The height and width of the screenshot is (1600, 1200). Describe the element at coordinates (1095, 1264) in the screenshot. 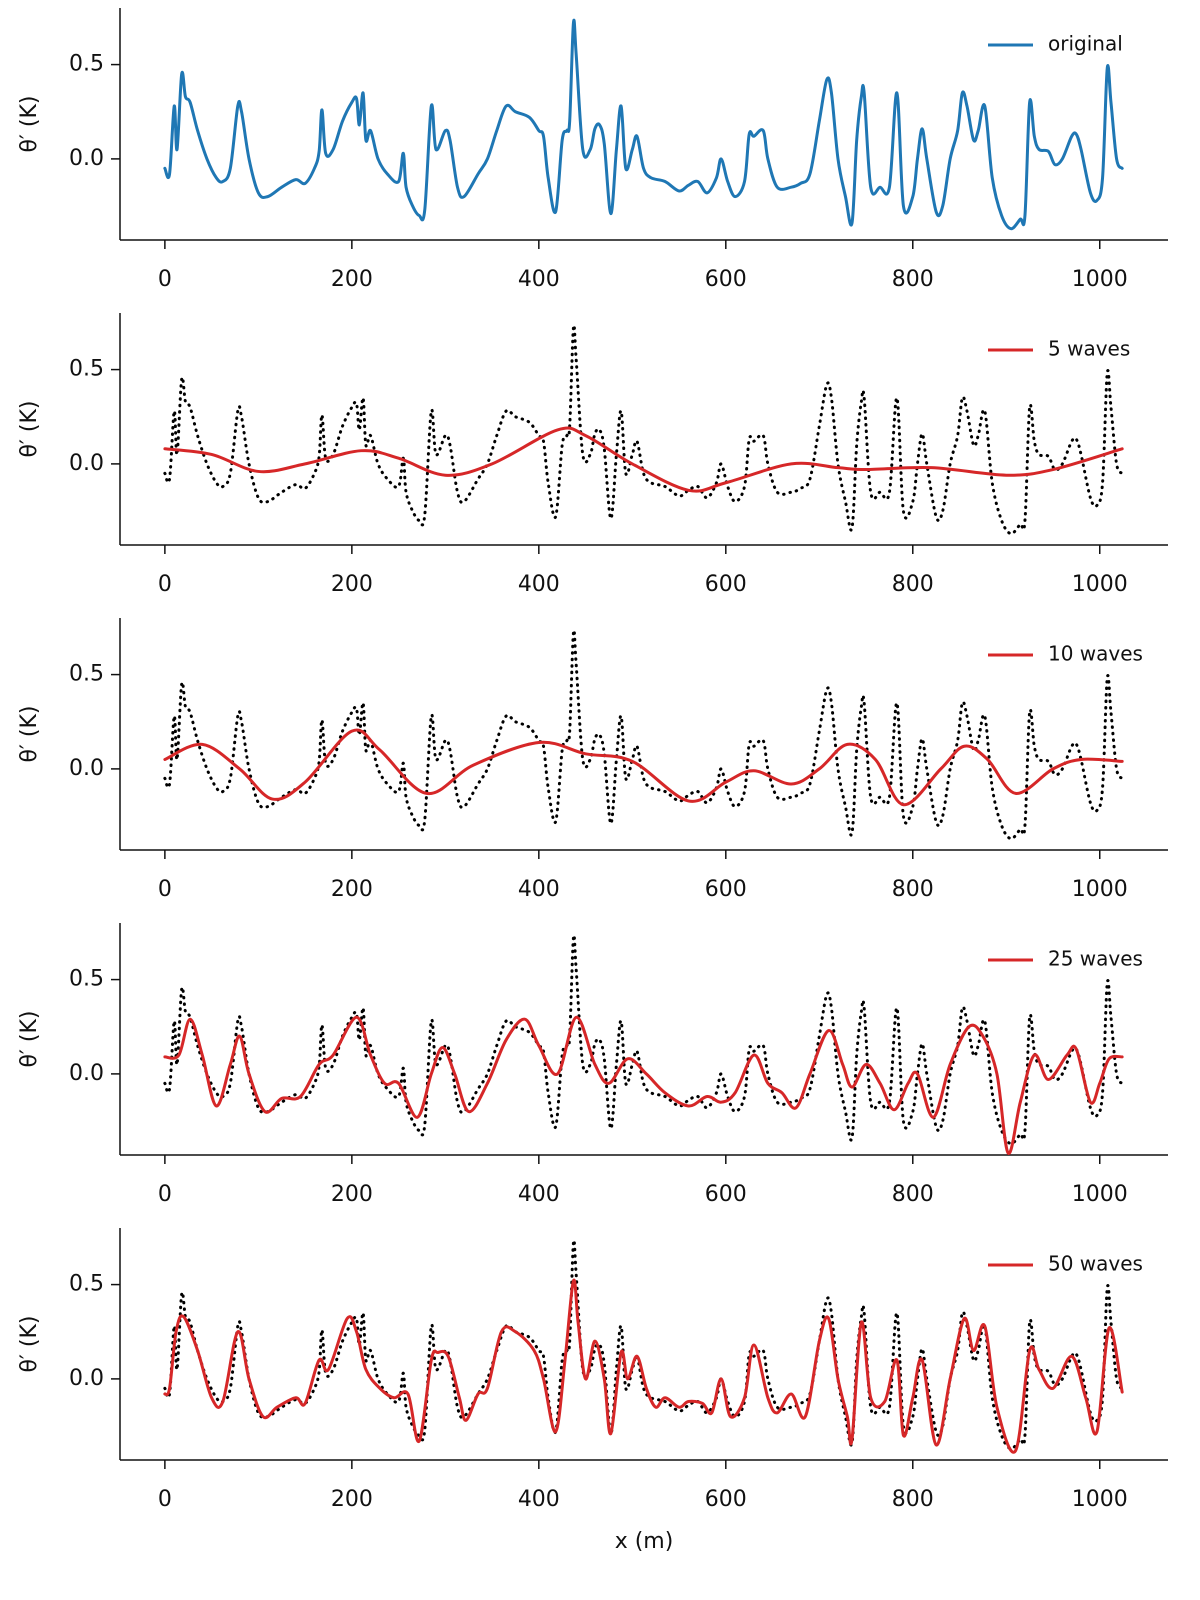

I see `legend-label: 50 waves` at that location.